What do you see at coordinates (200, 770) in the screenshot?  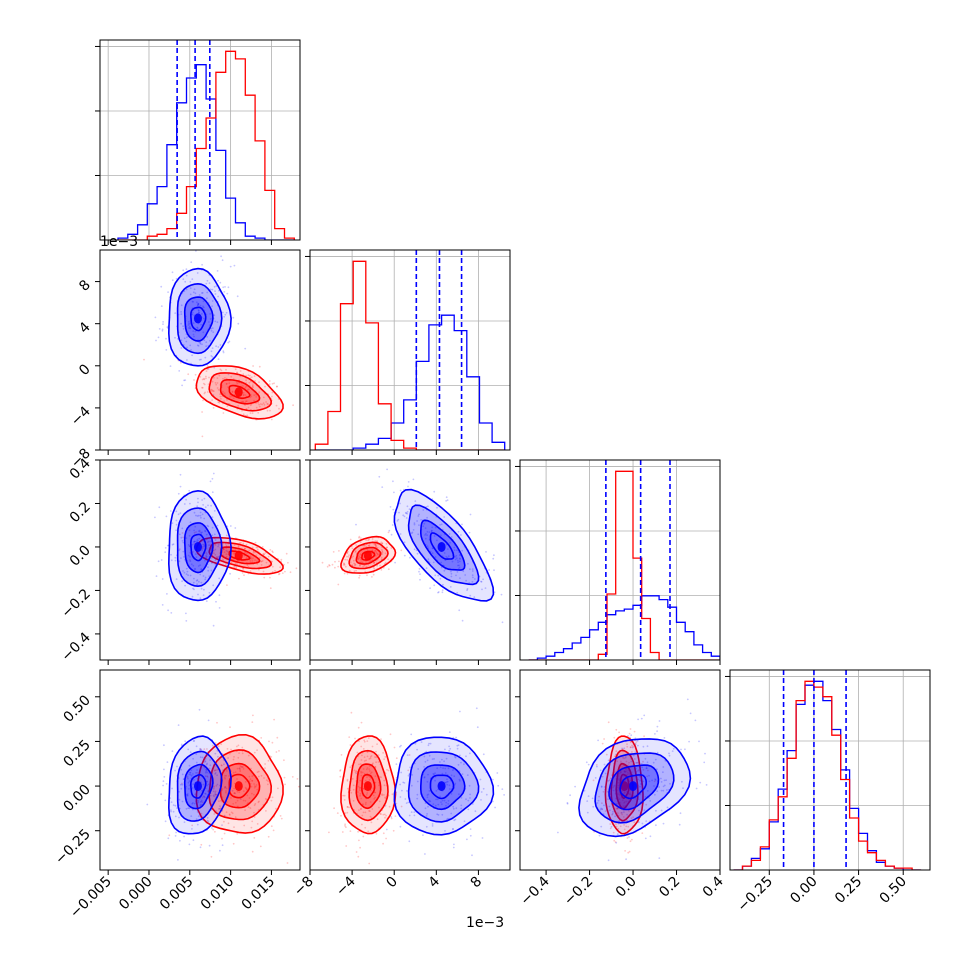 I see `panel-frame` at bounding box center [200, 770].